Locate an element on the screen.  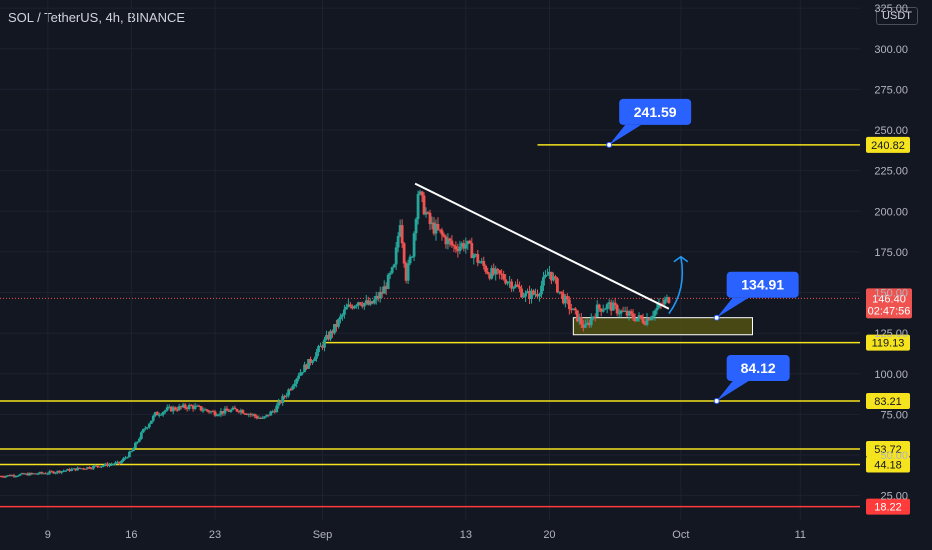
price-tick-label: 100.00 is located at coordinates (891, 375).